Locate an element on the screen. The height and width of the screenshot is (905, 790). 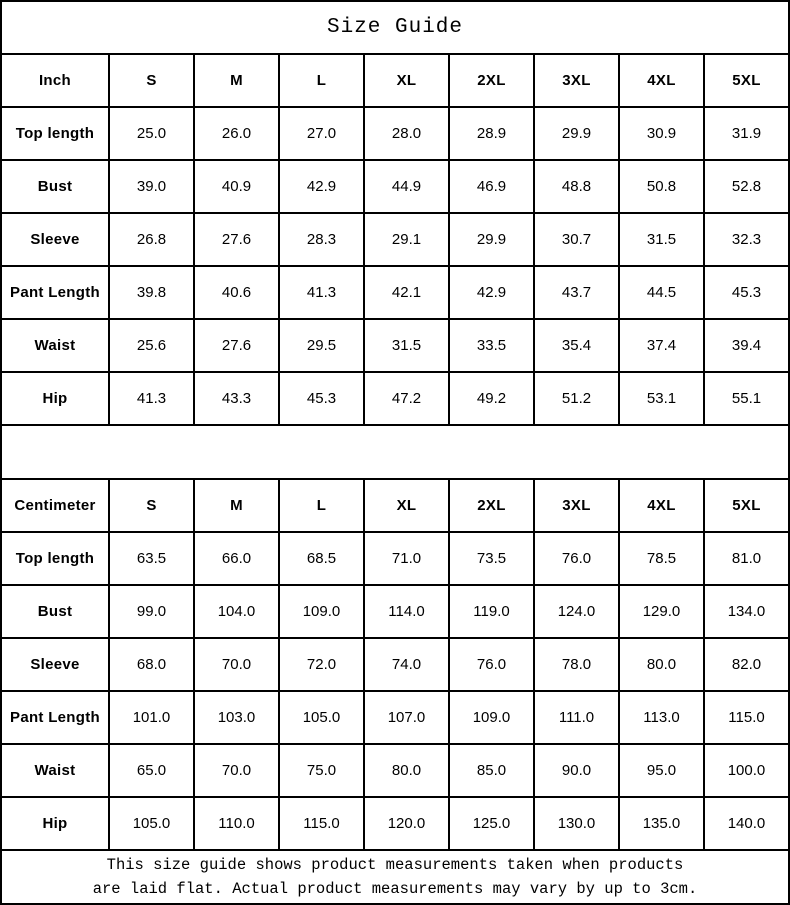
unit-label: Centimeter is located at coordinates (55, 505).